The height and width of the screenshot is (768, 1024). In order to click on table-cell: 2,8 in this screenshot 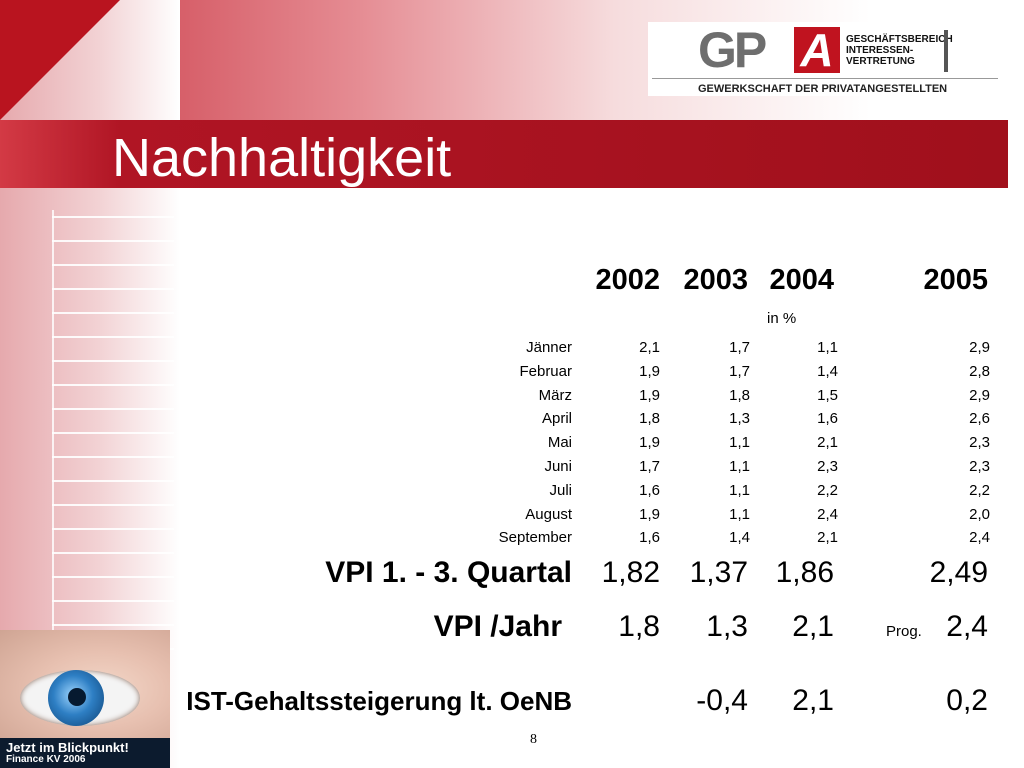, I will do `click(979, 371)`.